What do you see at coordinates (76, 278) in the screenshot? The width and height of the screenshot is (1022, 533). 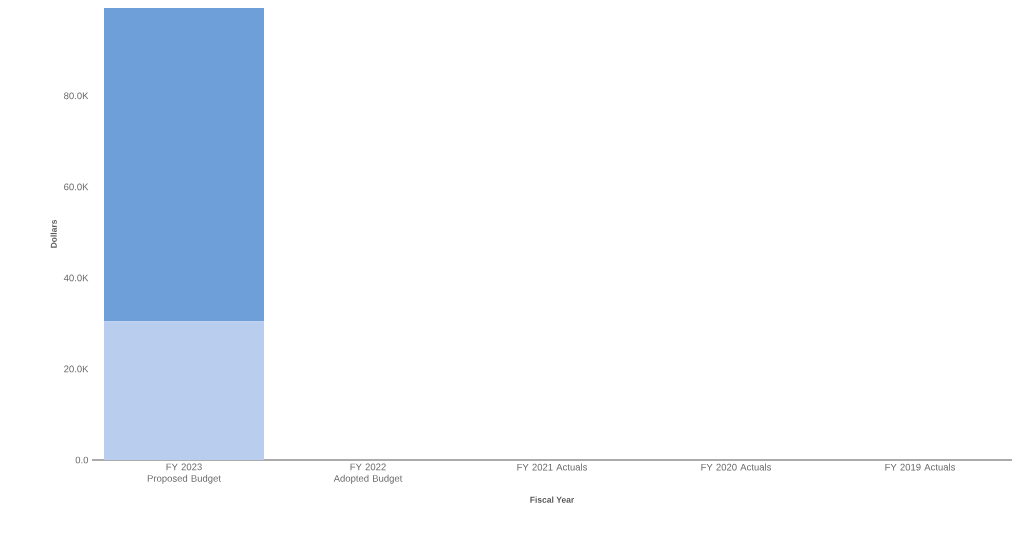 I see `y-tick-label: 40.0K` at bounding box center [76, 278].